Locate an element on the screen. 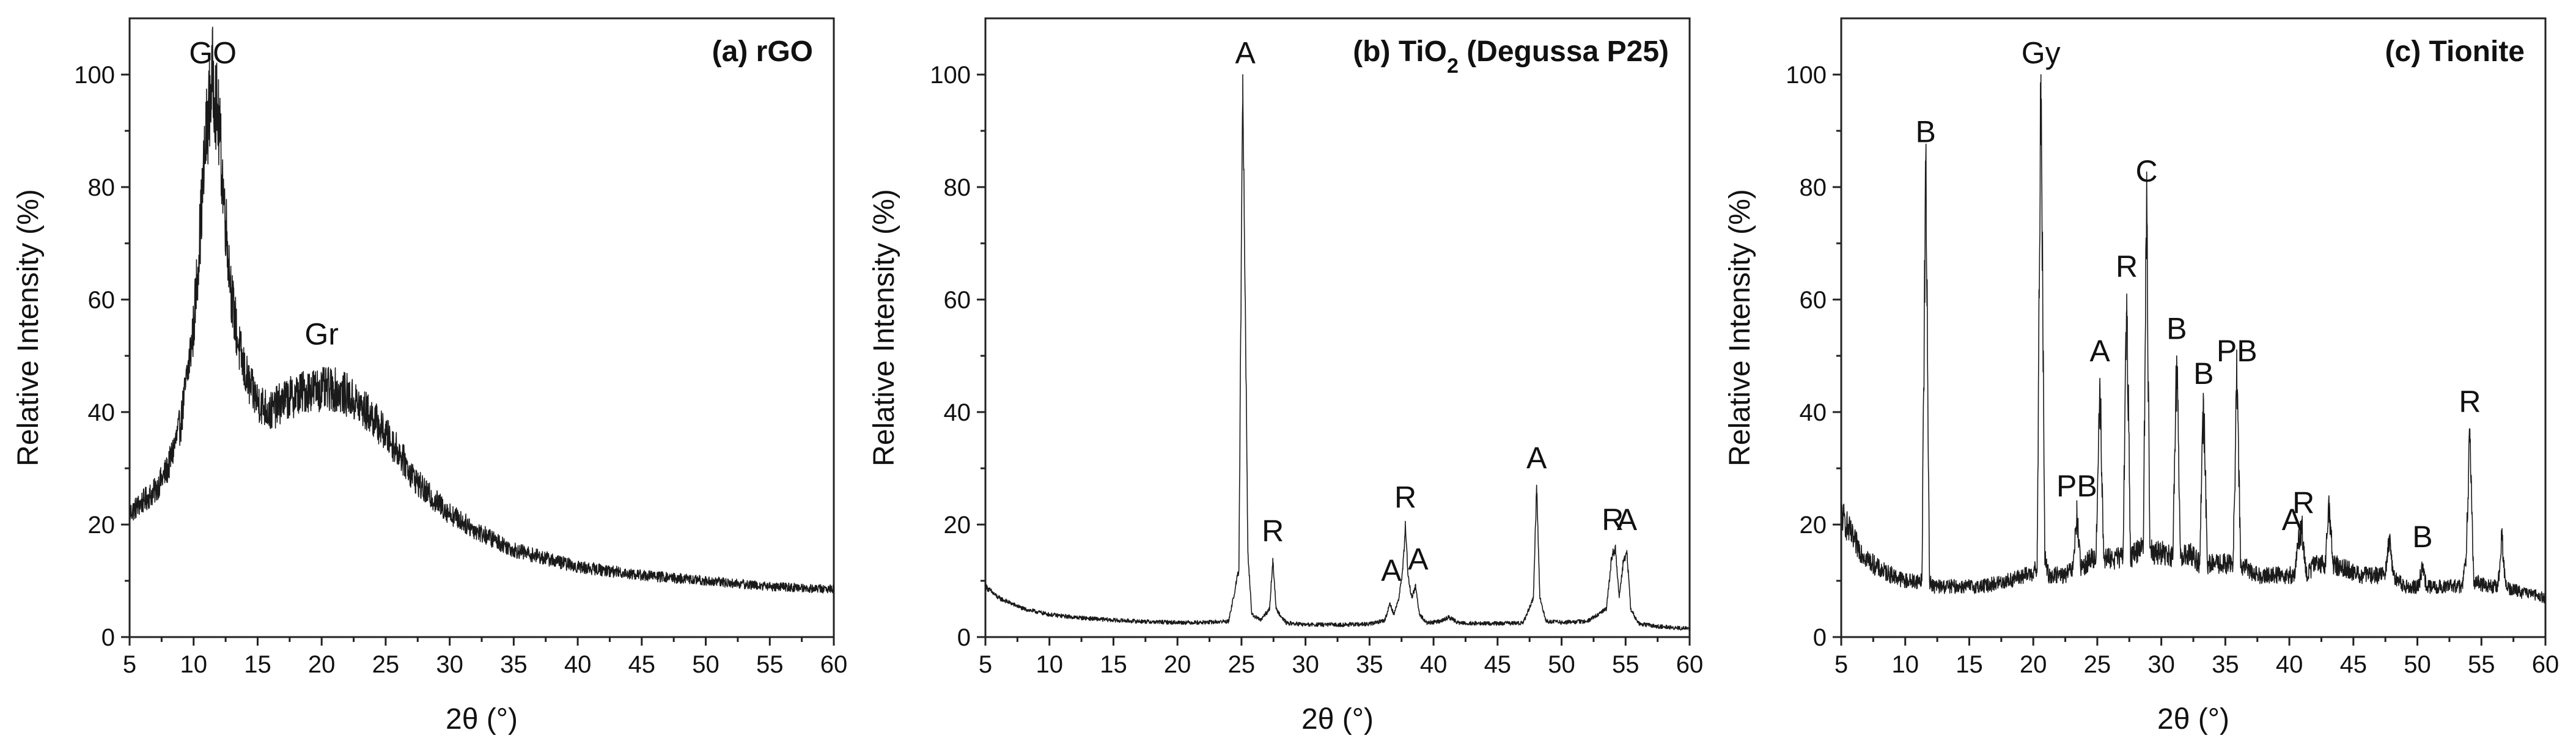 The image size is (2576, 752). panel-title: (c) Tionite is located at coordinates (2455, 51).